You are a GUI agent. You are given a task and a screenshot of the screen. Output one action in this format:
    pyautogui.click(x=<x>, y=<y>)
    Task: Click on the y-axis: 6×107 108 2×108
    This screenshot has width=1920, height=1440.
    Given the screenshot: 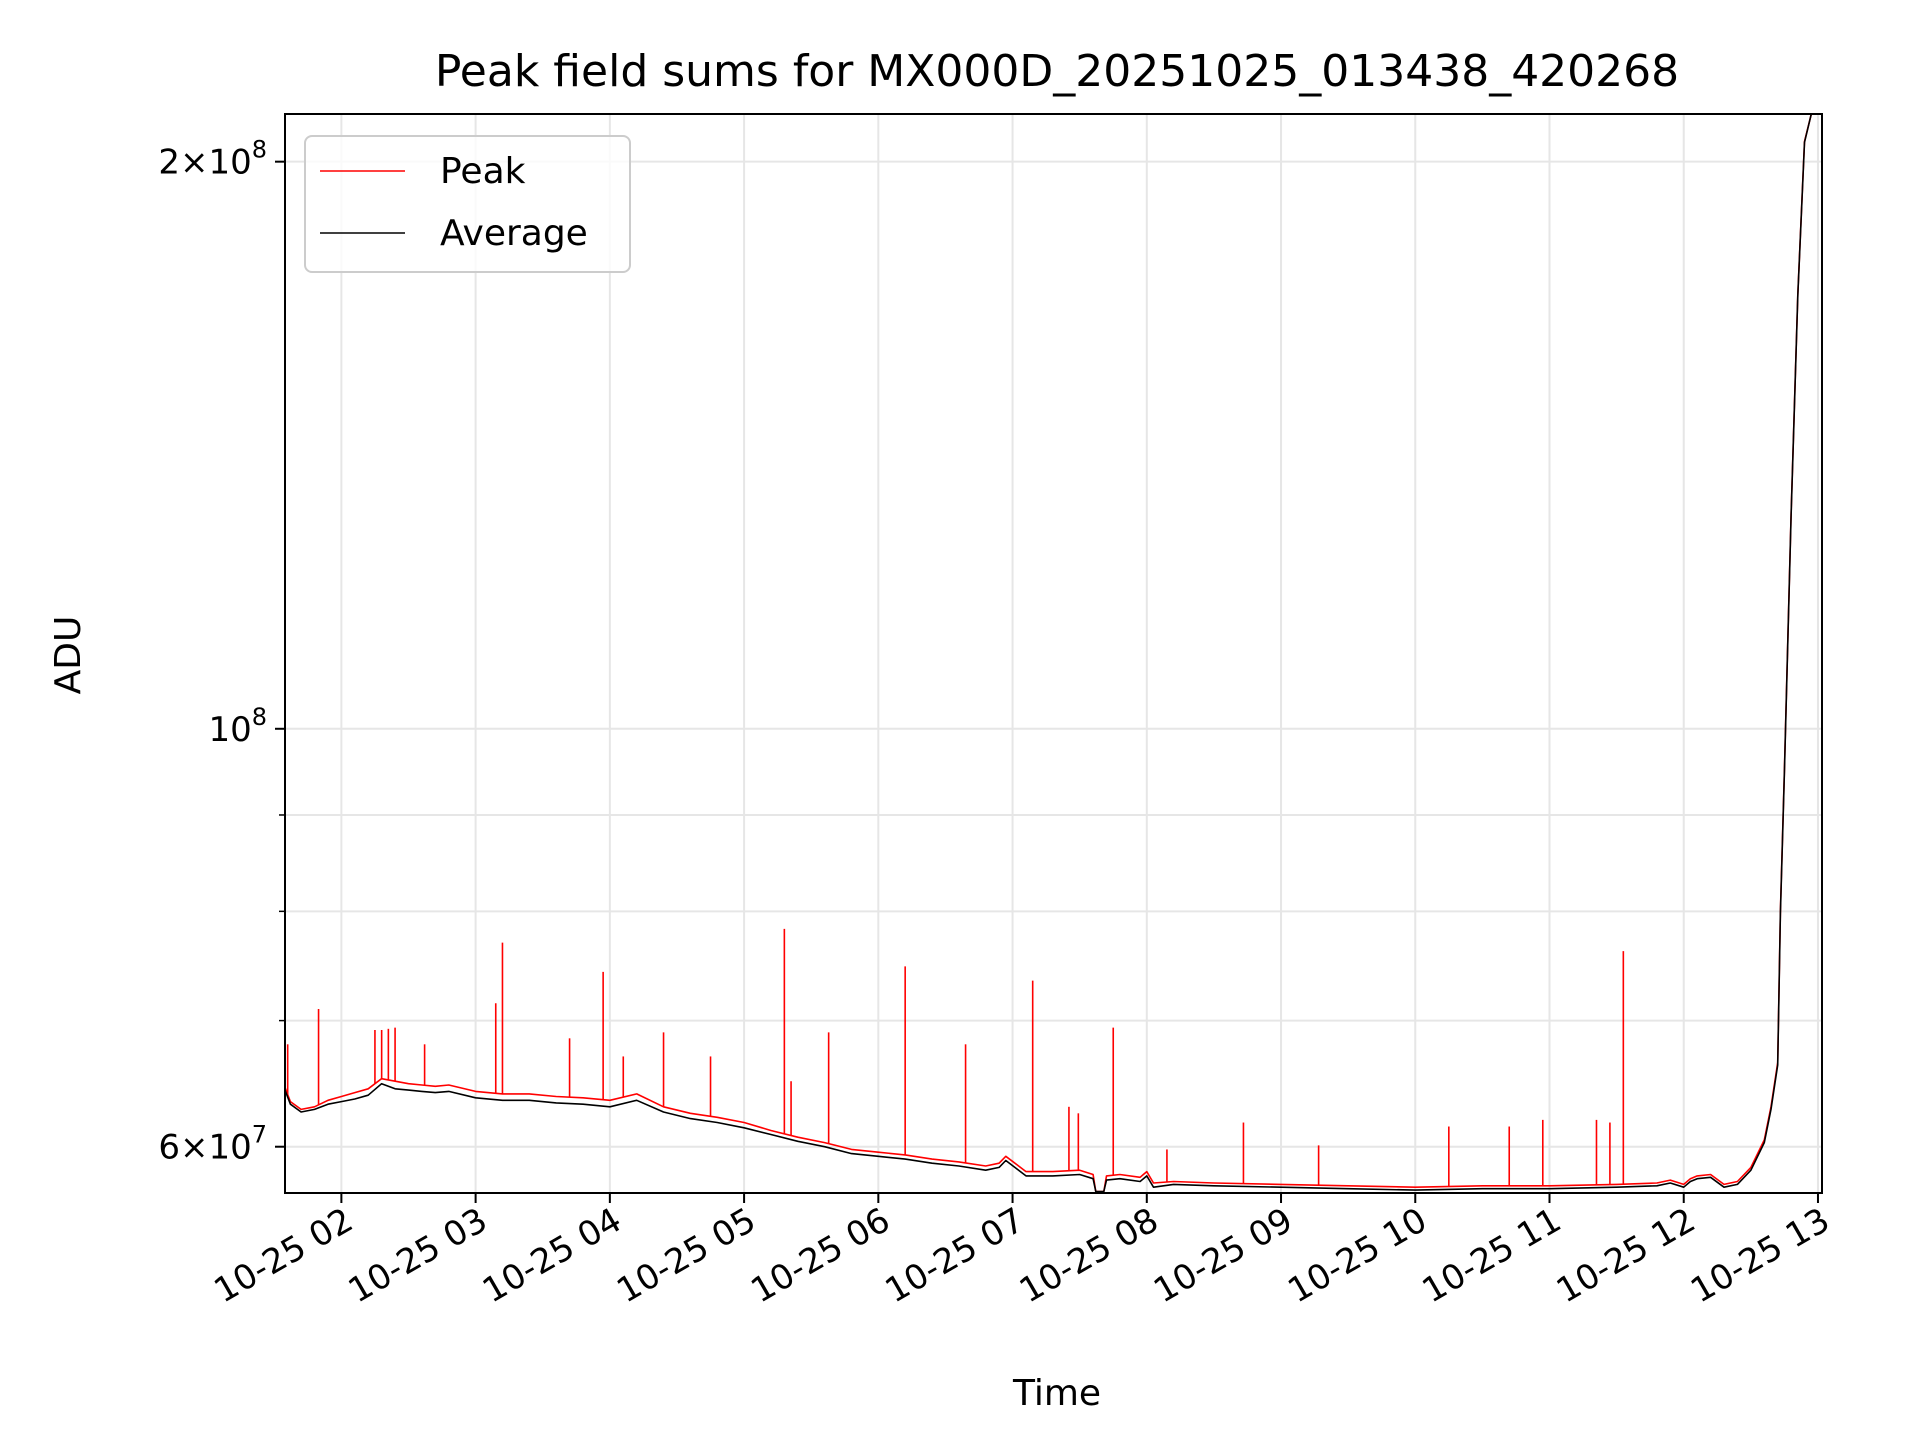 What is the action you would take?
    pyautogui.click(x=221, y=652)
    